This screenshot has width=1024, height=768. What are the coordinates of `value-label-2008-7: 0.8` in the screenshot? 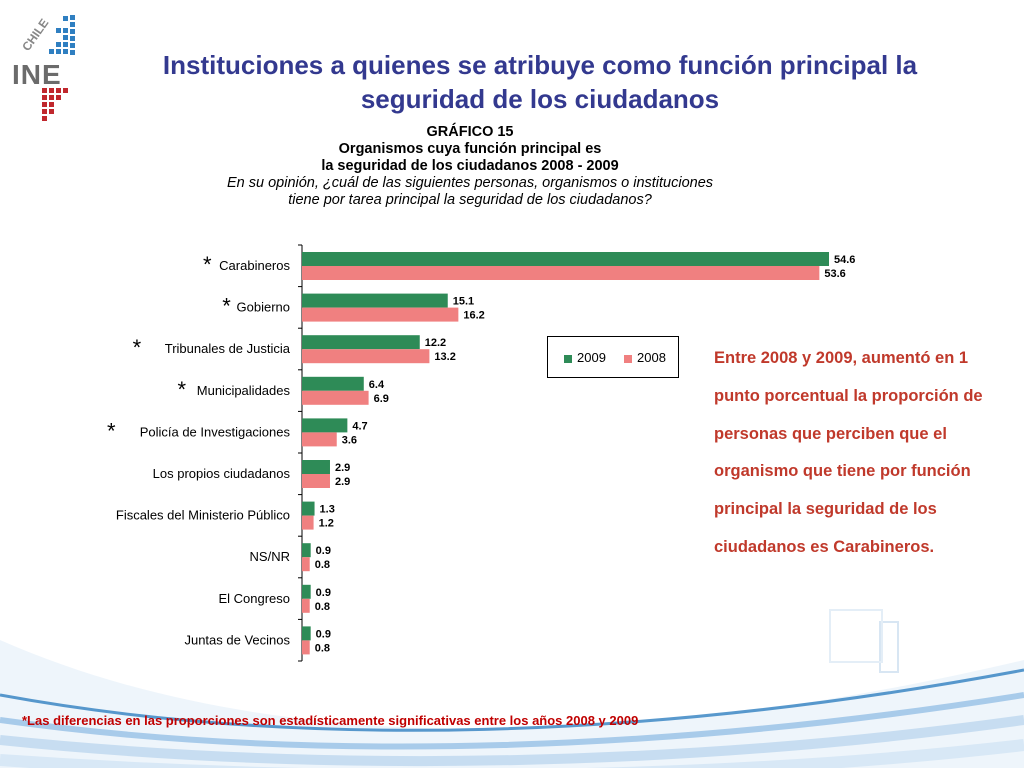 It's located at (322, 565).